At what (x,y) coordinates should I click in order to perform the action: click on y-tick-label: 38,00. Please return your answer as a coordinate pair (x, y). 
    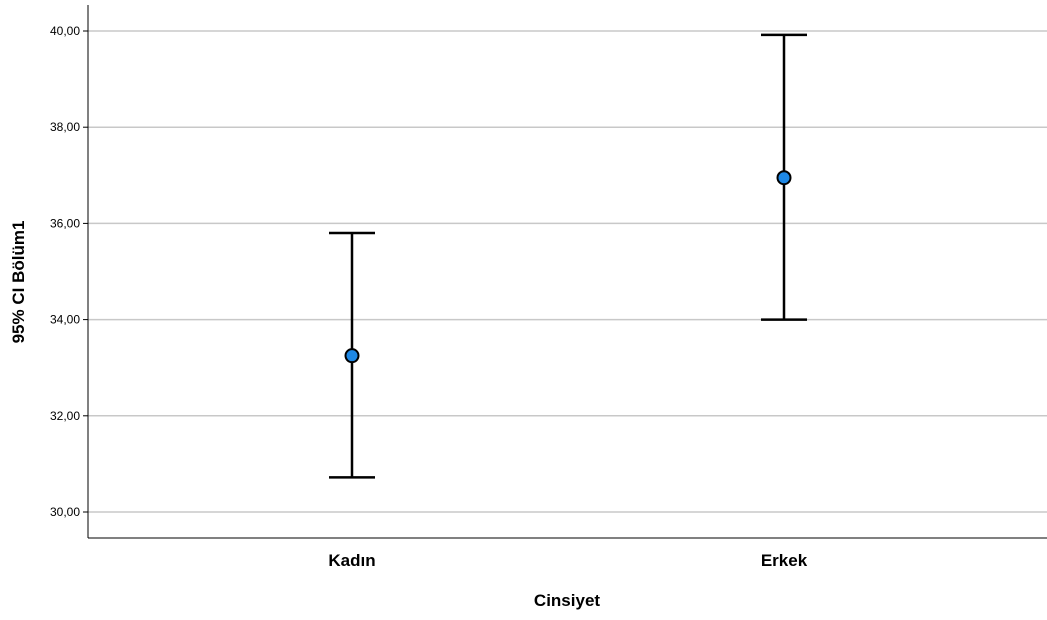
    Looking at the image, I should click on (65, 127).